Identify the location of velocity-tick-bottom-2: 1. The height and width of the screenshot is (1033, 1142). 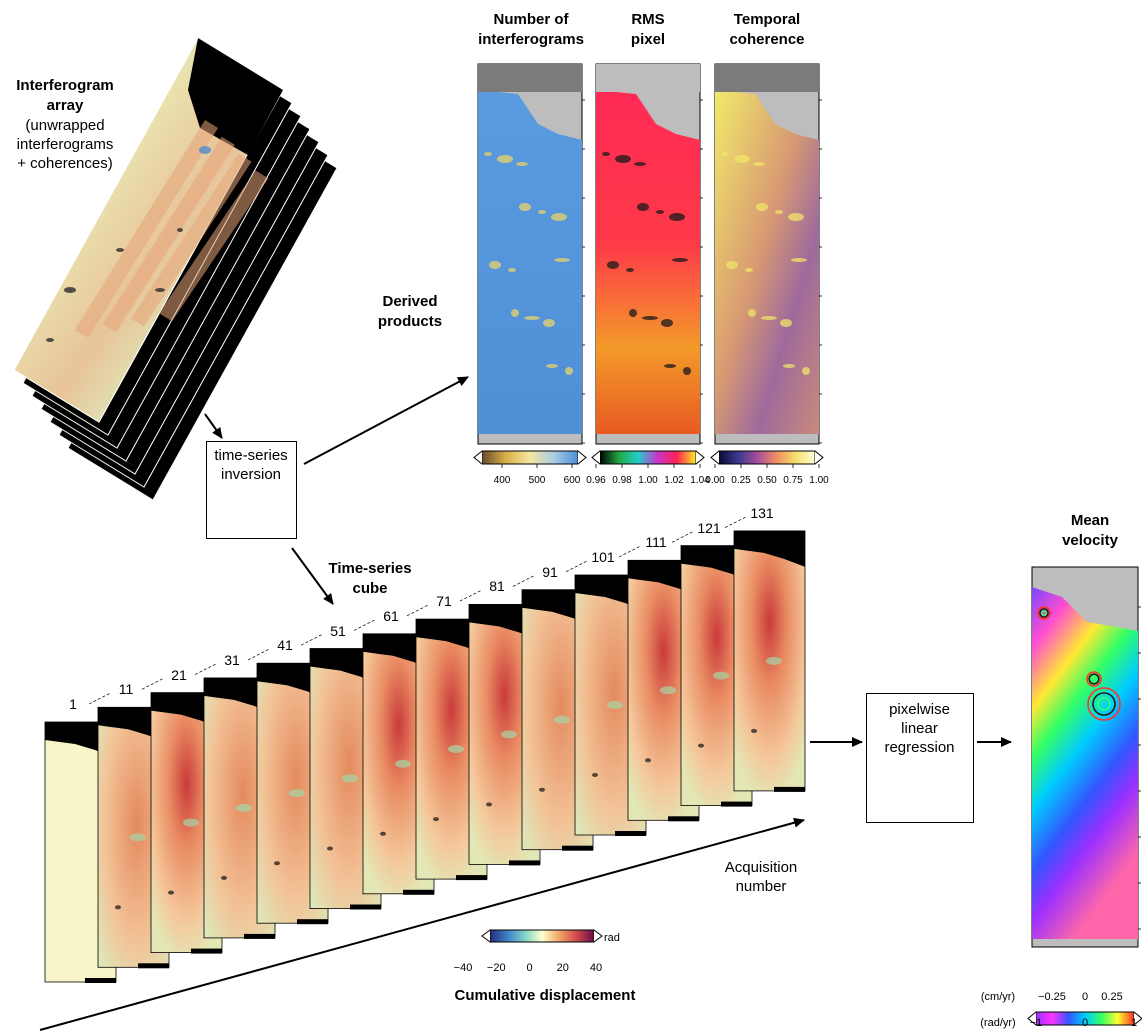
(1132, 1023).